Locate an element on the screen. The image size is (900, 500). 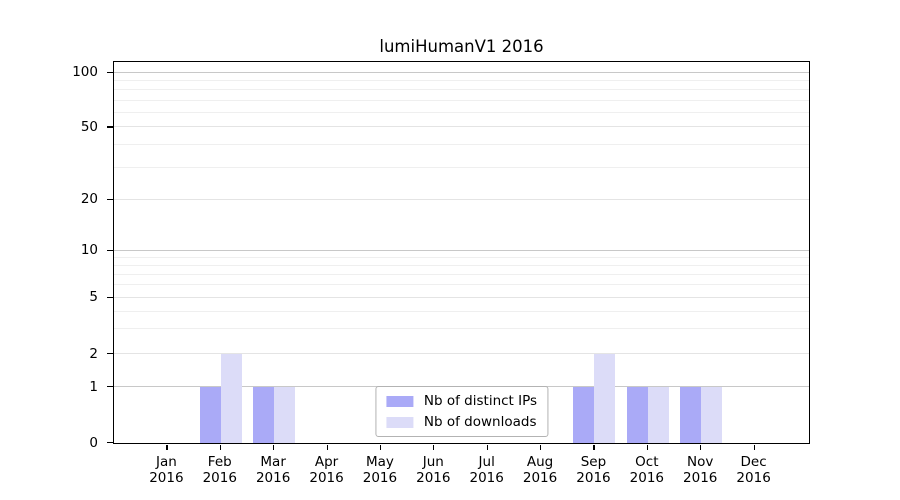
chart-title: lumiHumanV1 2016 is located at coordinates (461, 46).